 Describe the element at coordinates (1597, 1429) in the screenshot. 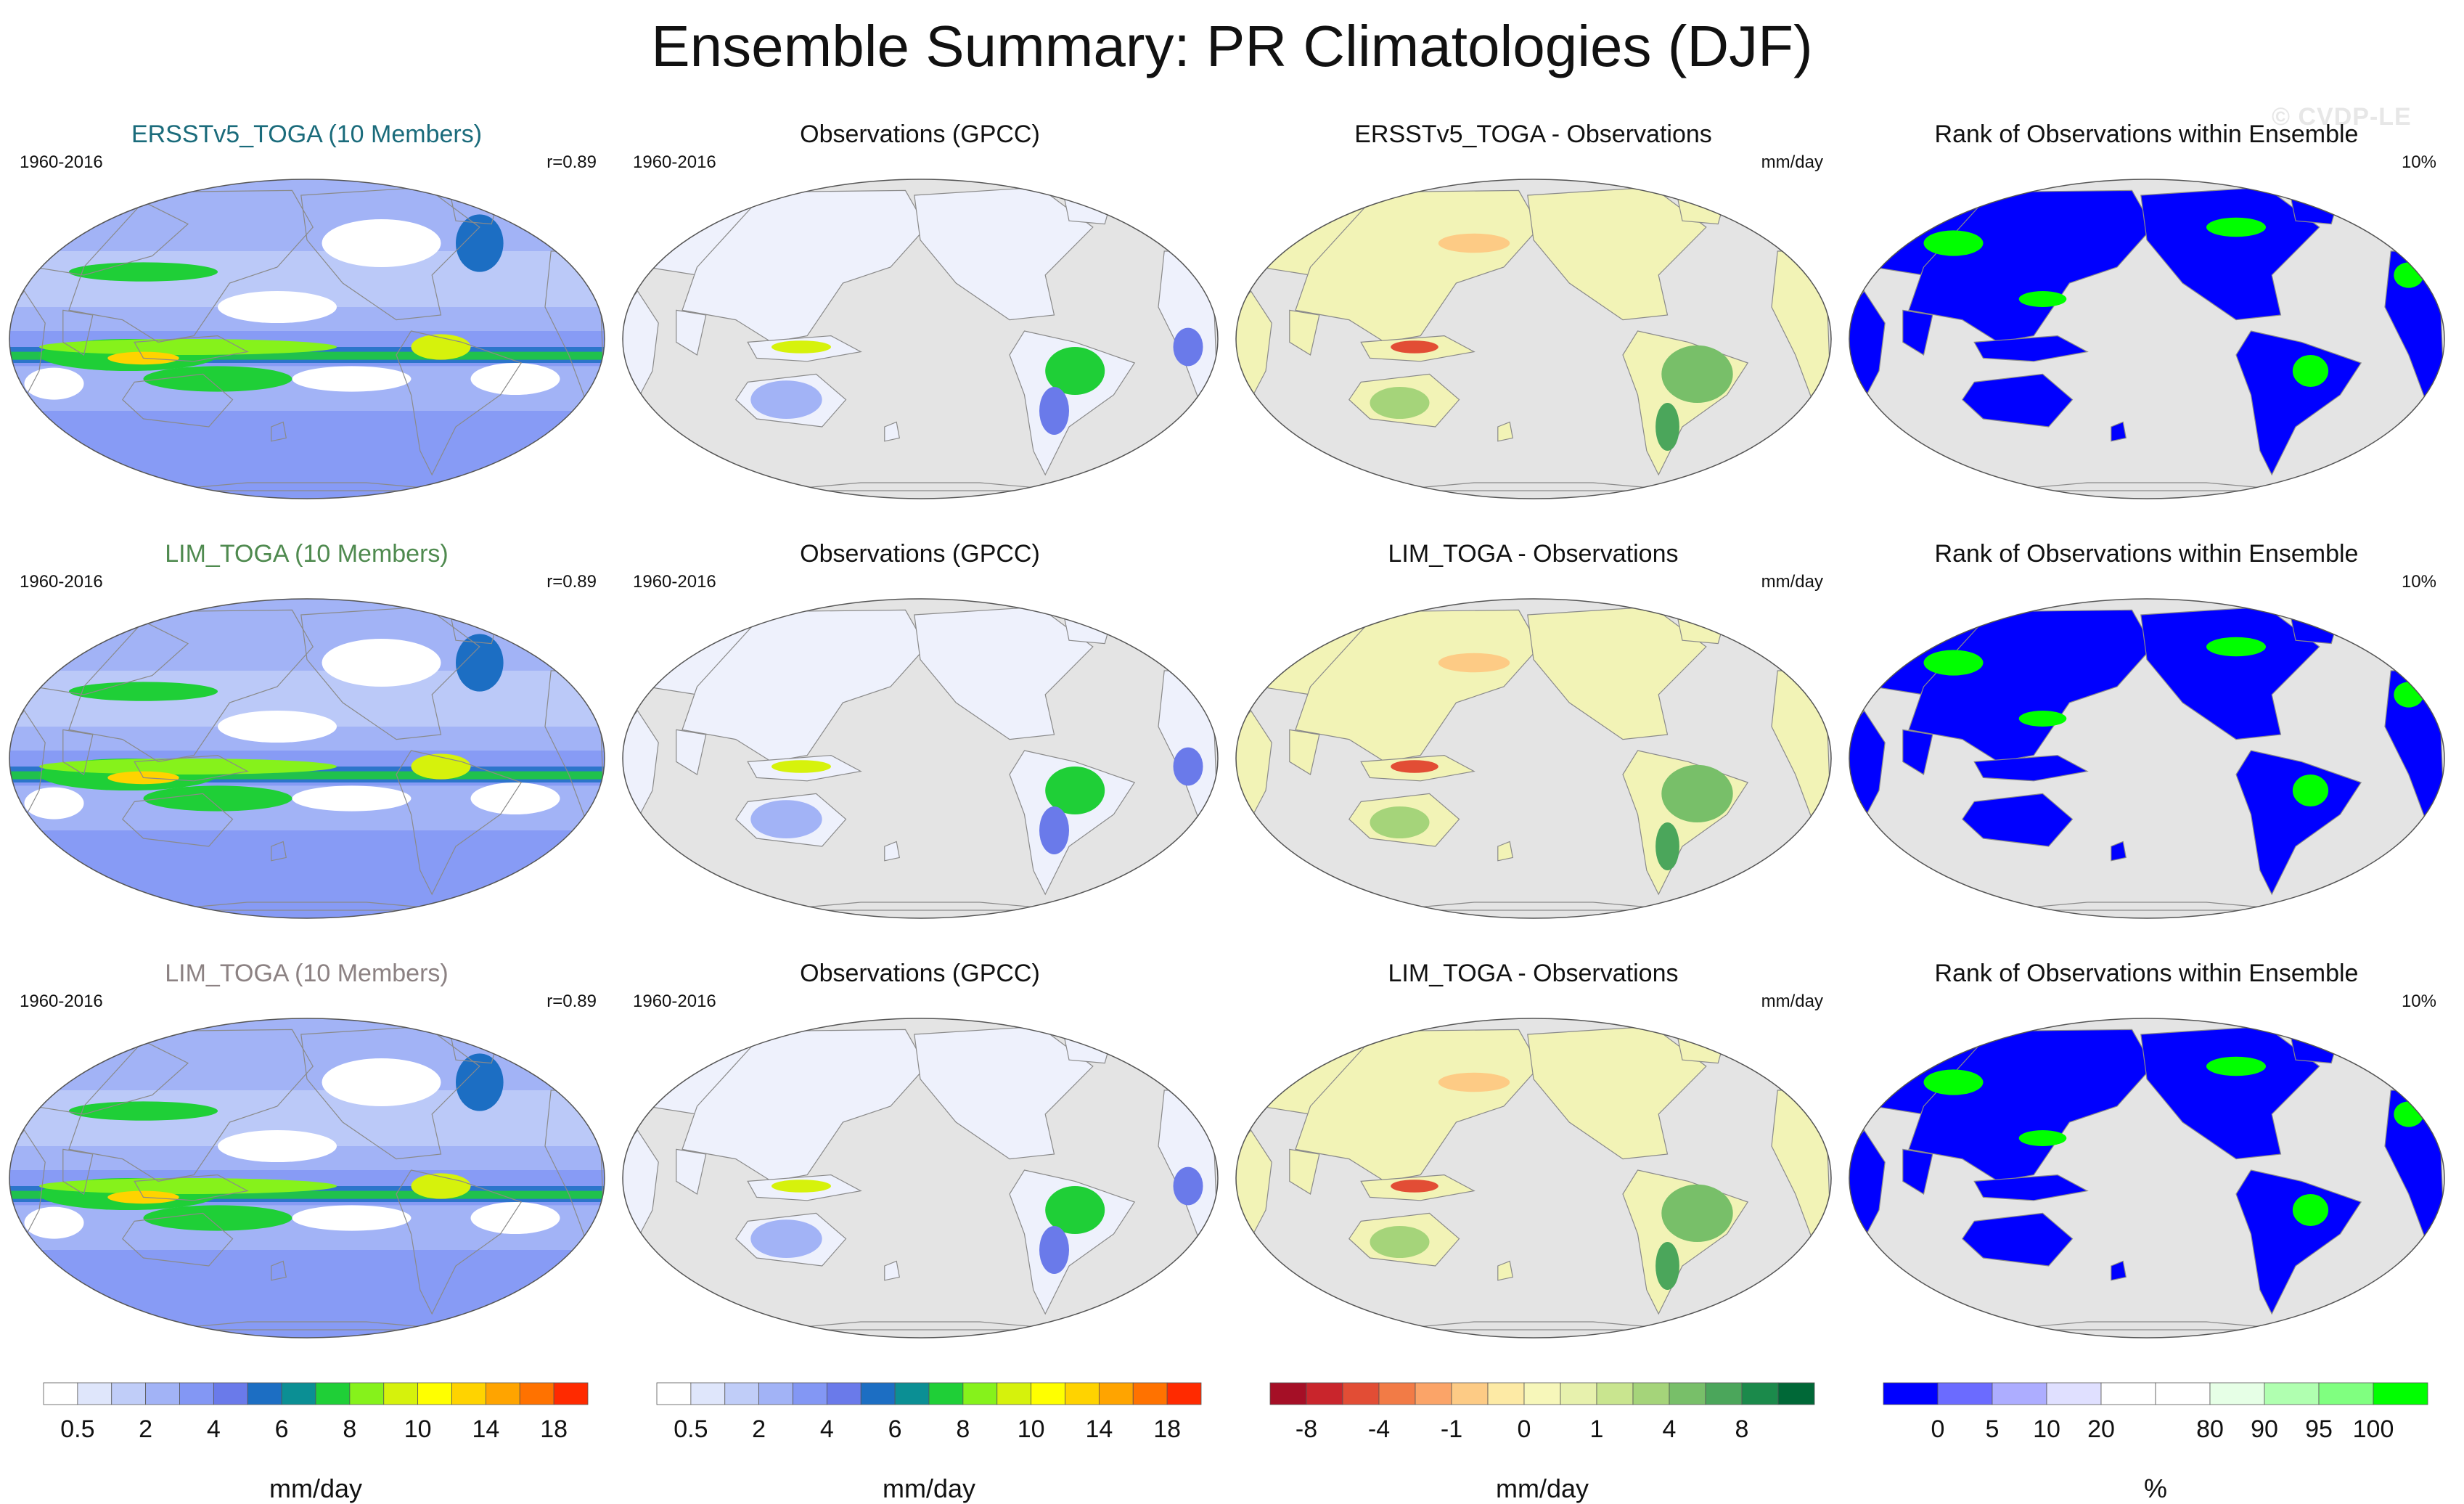

I see `colorbar-tick-label: 1` at that location.